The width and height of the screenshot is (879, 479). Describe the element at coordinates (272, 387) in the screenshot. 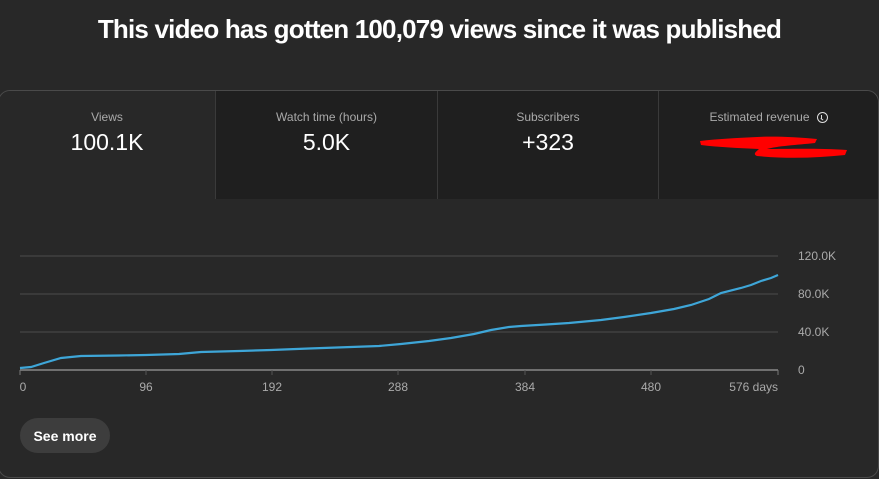

I see `x-tick: 192` at that location.